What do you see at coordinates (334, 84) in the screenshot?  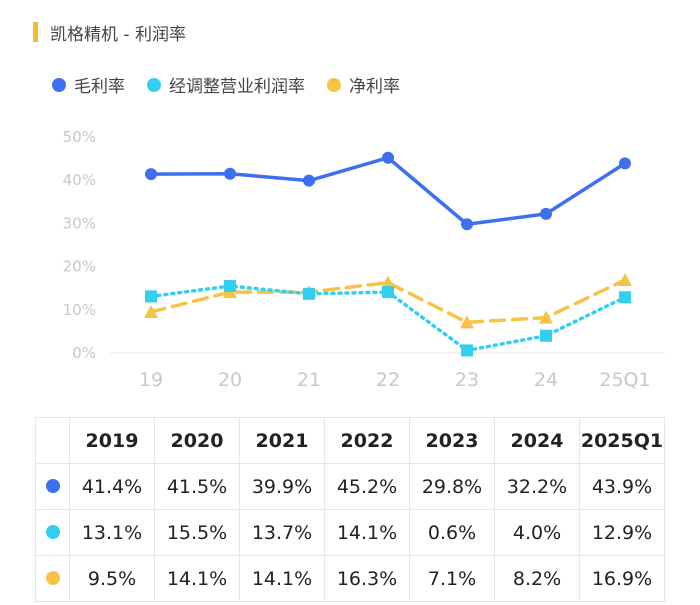 I see `legend-marker-net-margin` at bounding box center [334, 84].